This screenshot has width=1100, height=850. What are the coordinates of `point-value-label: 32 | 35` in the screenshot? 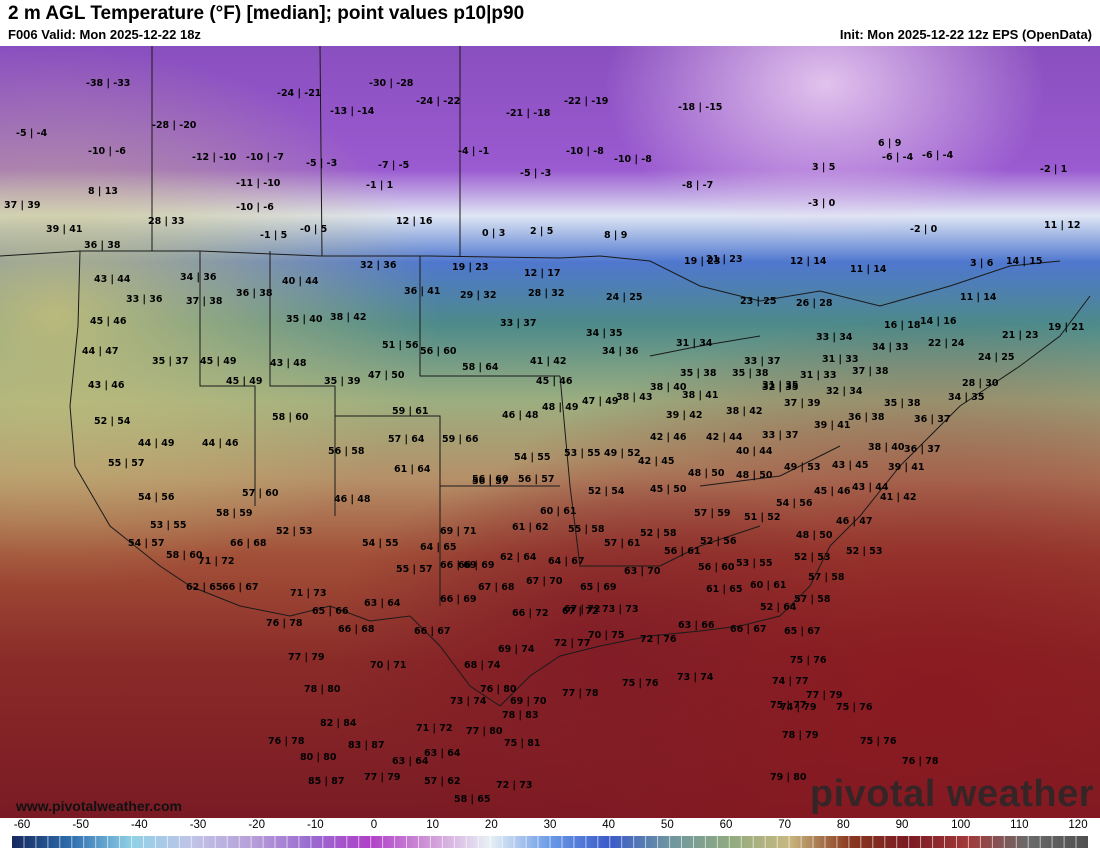 It's located at (780, 387).